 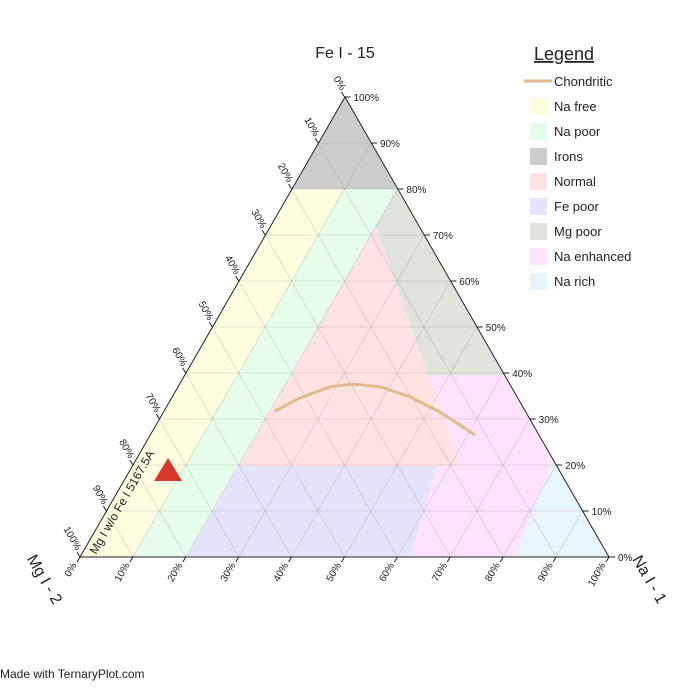 What do you see at coordinates (592, 256) in the screenshot?
I see `legend-label: Na enhanced` at bounding box center [592, 256].